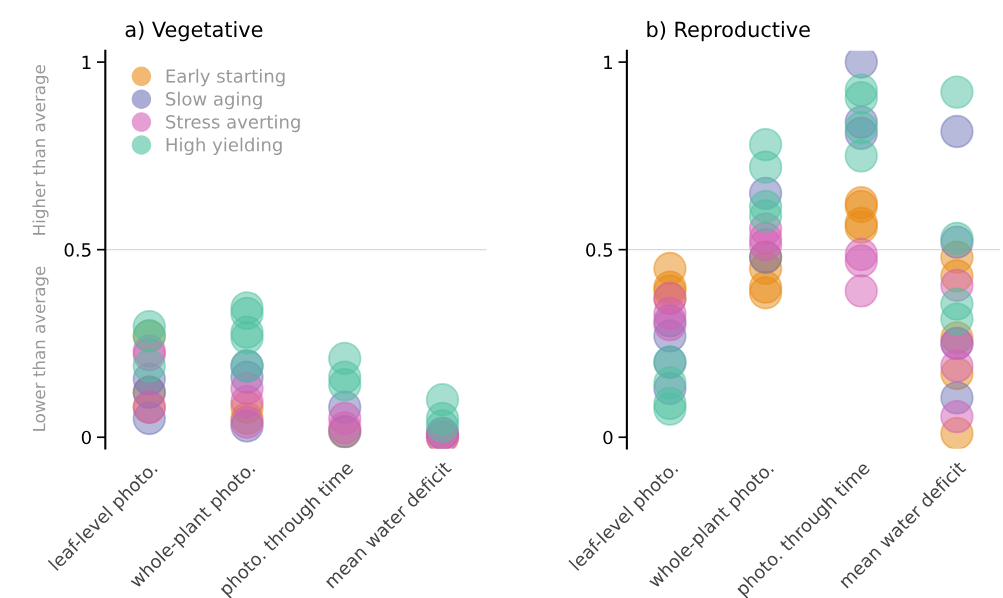 The width and height of the screenshot is (1003, 598). Describe the element at coordinates (194, 31) in the screenshot. I see `chart-title: a) Vegetative` at that location.